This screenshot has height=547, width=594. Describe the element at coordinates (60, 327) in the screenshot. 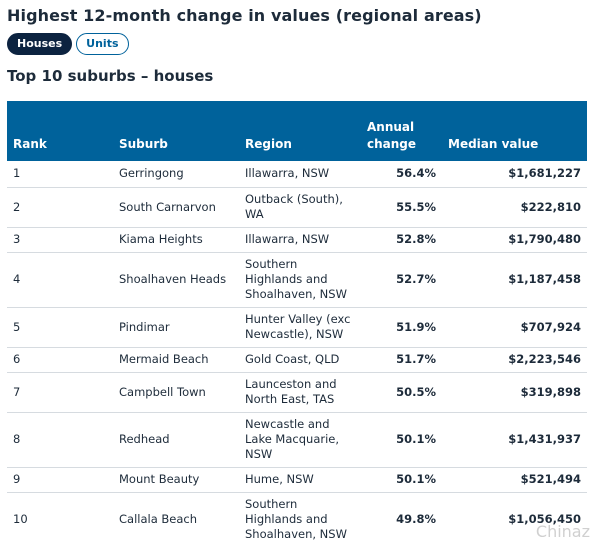

I see `cell-rank: 5` at that location.